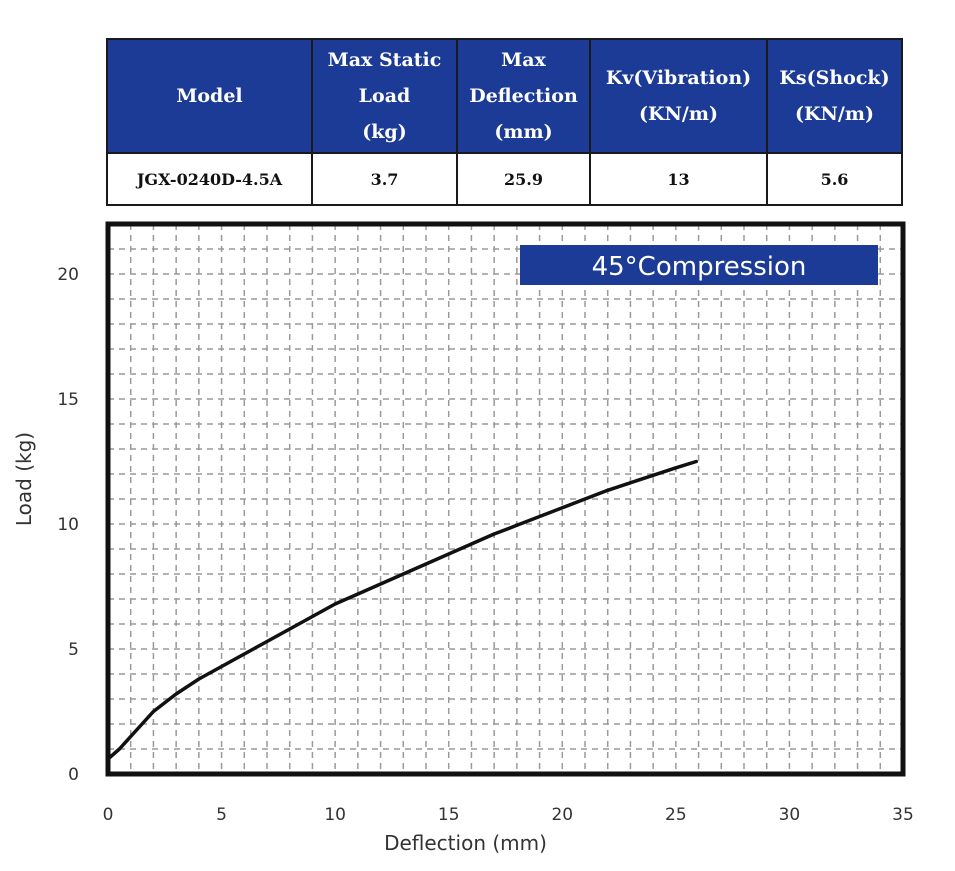 The height and width of the screenshot is (871, 955). I want to click on y-tick-label: 0, so click(73, 775).